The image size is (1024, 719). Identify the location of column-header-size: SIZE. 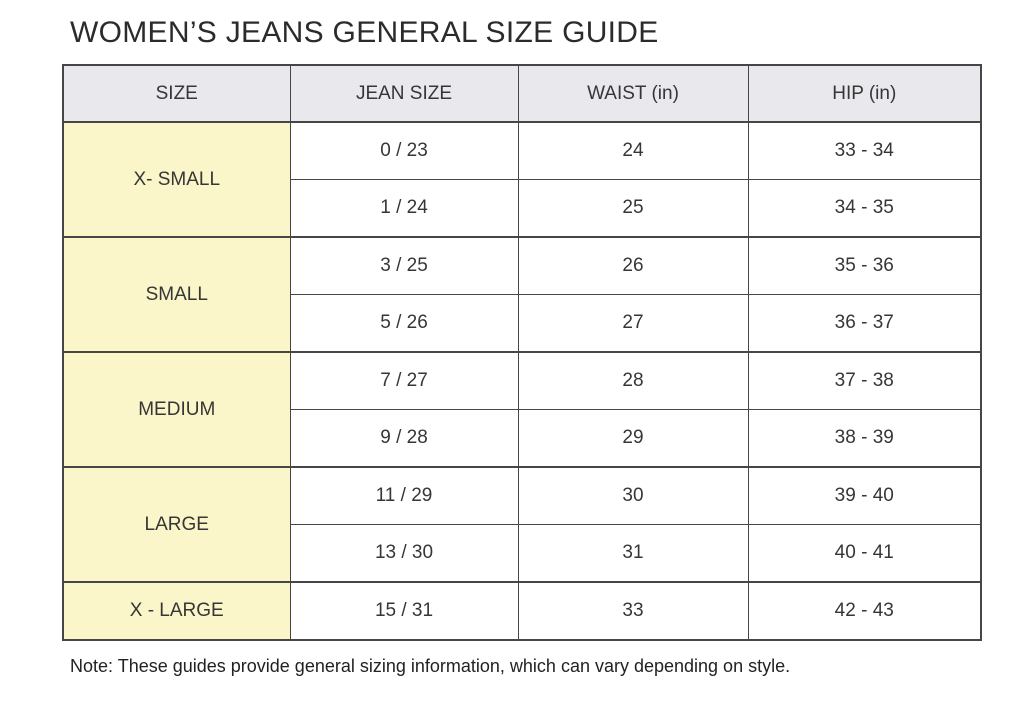
(176, 93).